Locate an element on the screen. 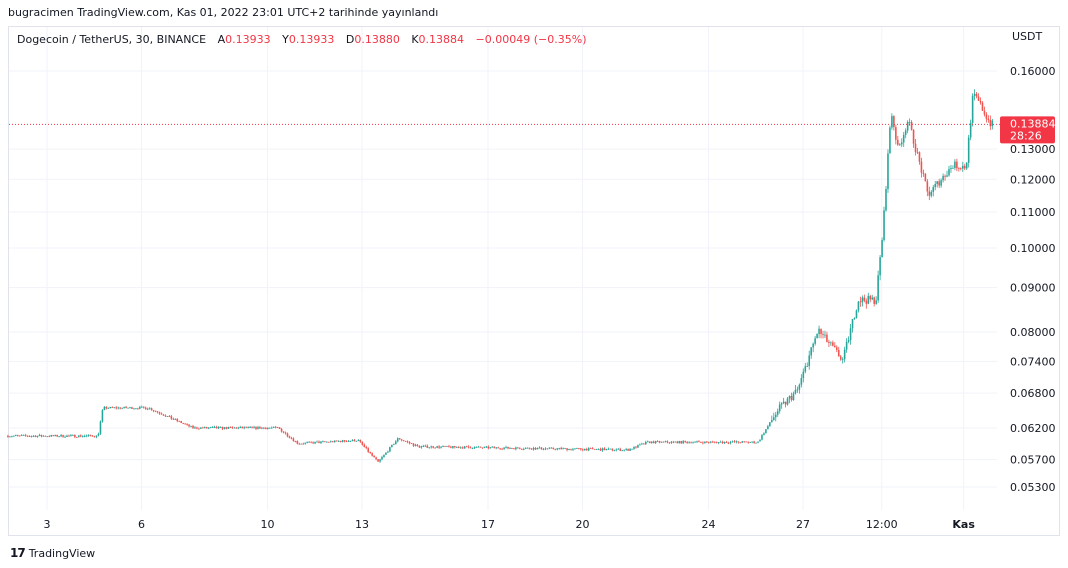 This screenshot has height=568, width=1068. x-tick-label: 20 is located at coordinates (583, 524).